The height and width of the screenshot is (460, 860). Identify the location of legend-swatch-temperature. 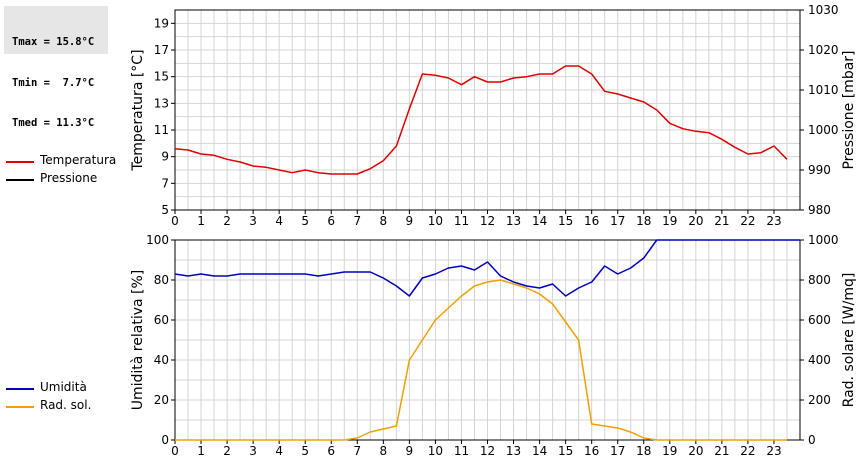
(20, 162).